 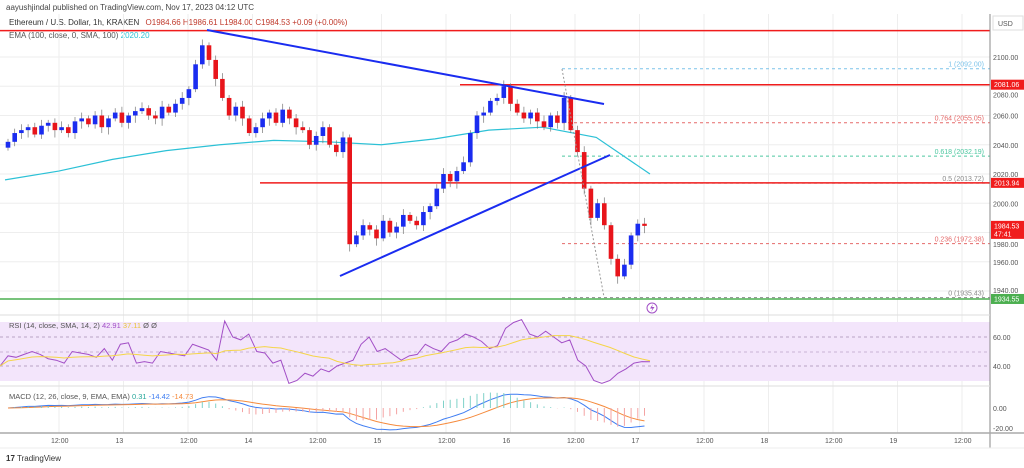 What do you see at coordinates (378, 441) in the screenshot?
I see `time-tick: 15` at bounding box center [378, 441].